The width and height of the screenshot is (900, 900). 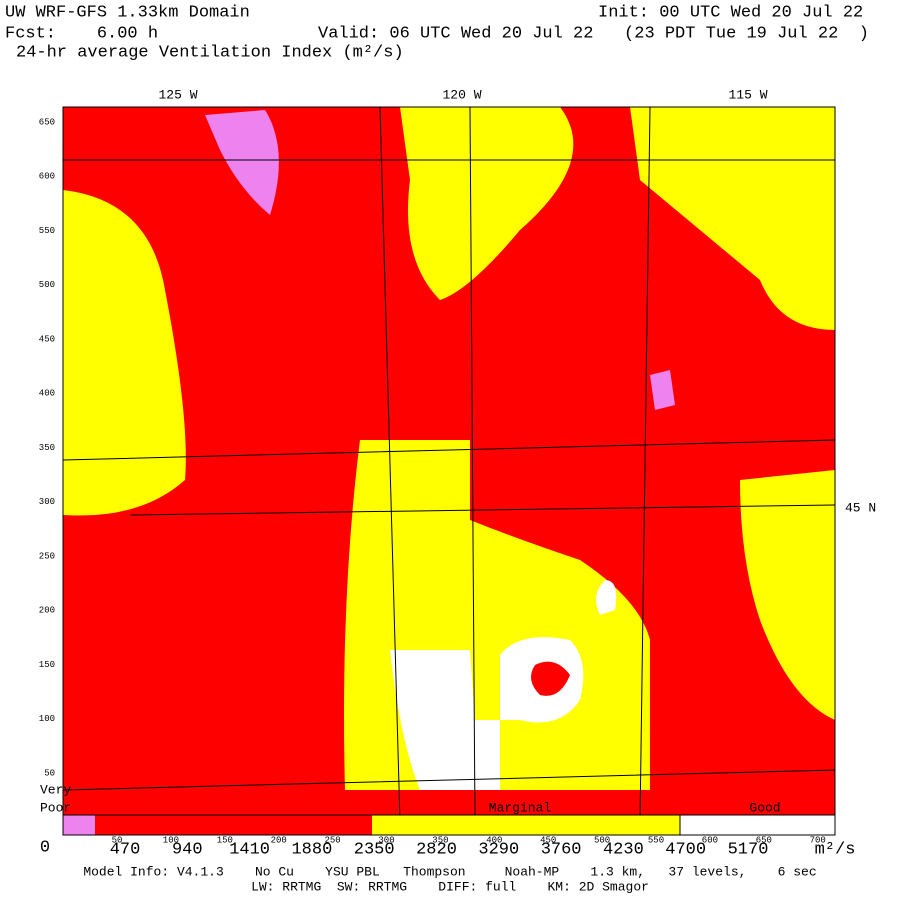 I want to click on init-time: Init: 00 UTC Wed 20 Jul 22, so click(x=730, y=12).